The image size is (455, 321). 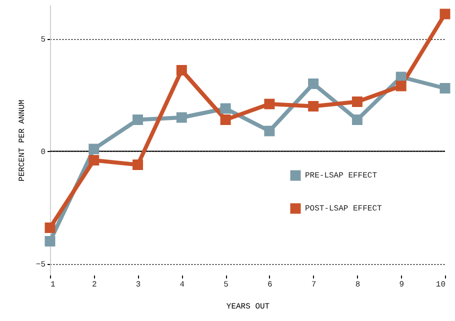 I want to click on x-tick-label: 1, so click(x=53, y=285).